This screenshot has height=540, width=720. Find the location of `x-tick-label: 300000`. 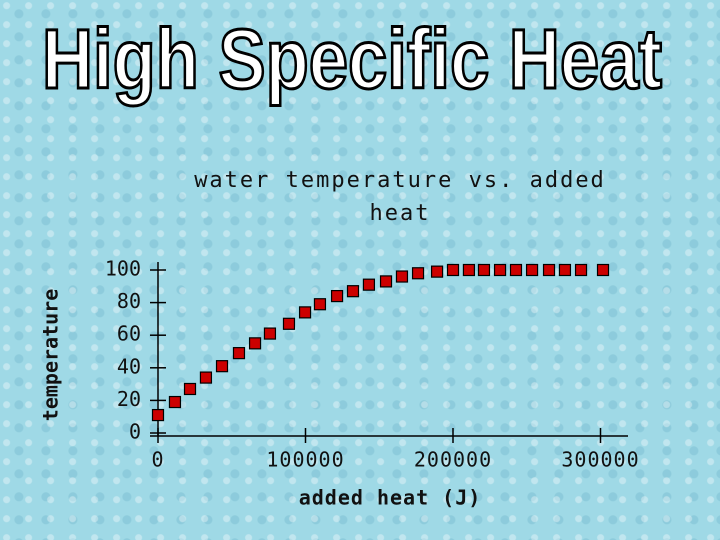

x-tick-label: 300000 is located at coordinates (600, 460).